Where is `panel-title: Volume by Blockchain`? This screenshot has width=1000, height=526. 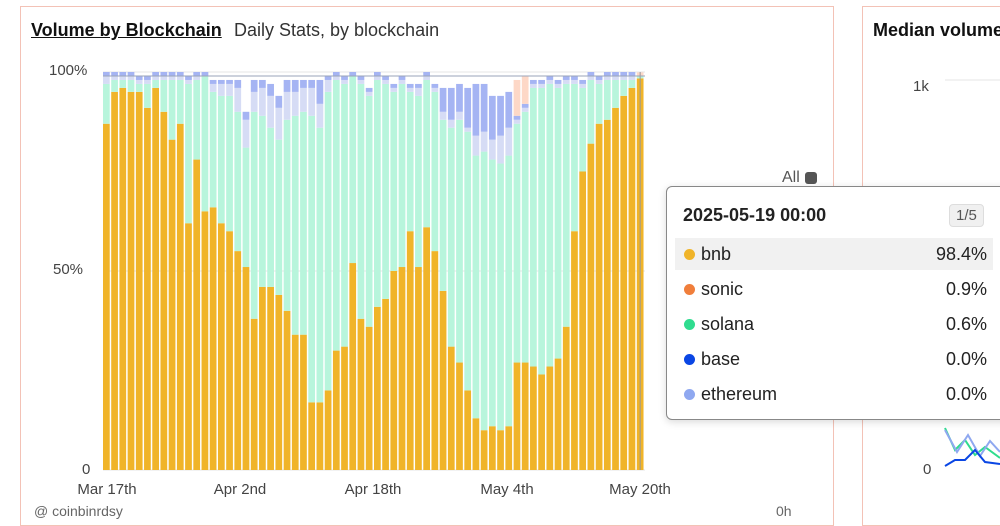 panel-title: Volume by Blockchain is located at coordinates (126, 30).